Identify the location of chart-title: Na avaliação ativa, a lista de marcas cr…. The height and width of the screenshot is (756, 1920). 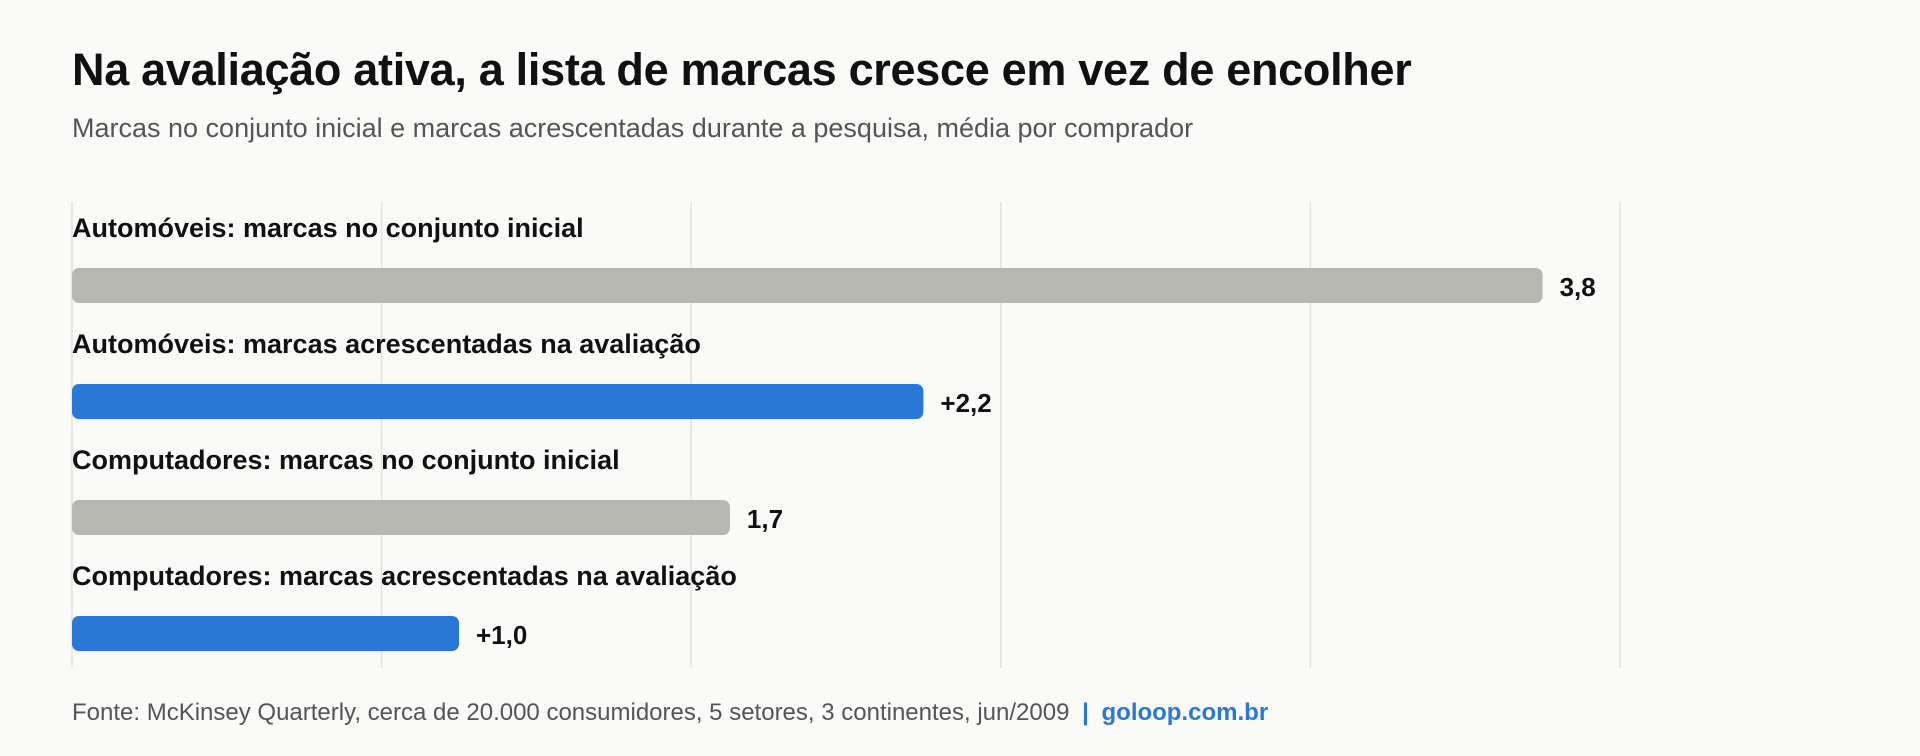
(742, 69).